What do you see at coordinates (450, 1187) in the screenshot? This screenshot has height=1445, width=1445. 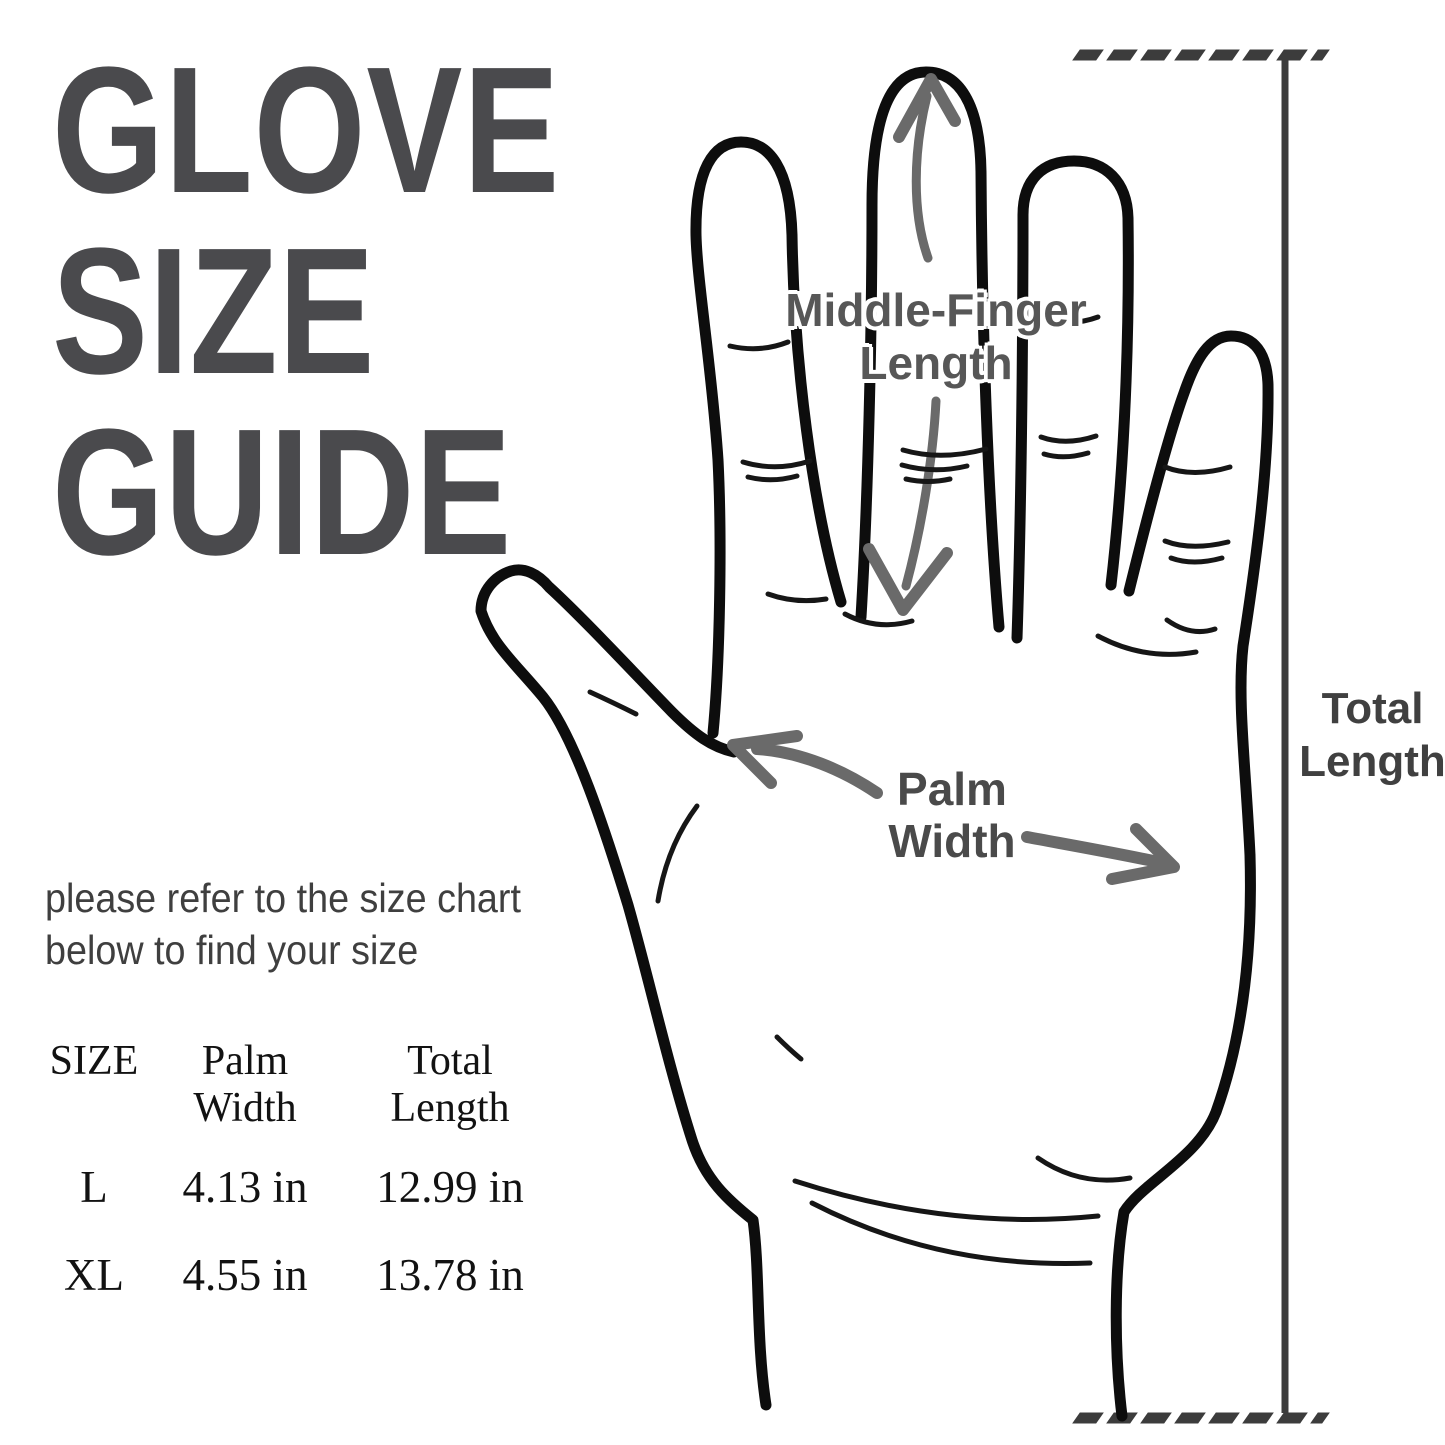 I see `row-l-total-length: 12.99 in` at bounding box center [450, 1187].